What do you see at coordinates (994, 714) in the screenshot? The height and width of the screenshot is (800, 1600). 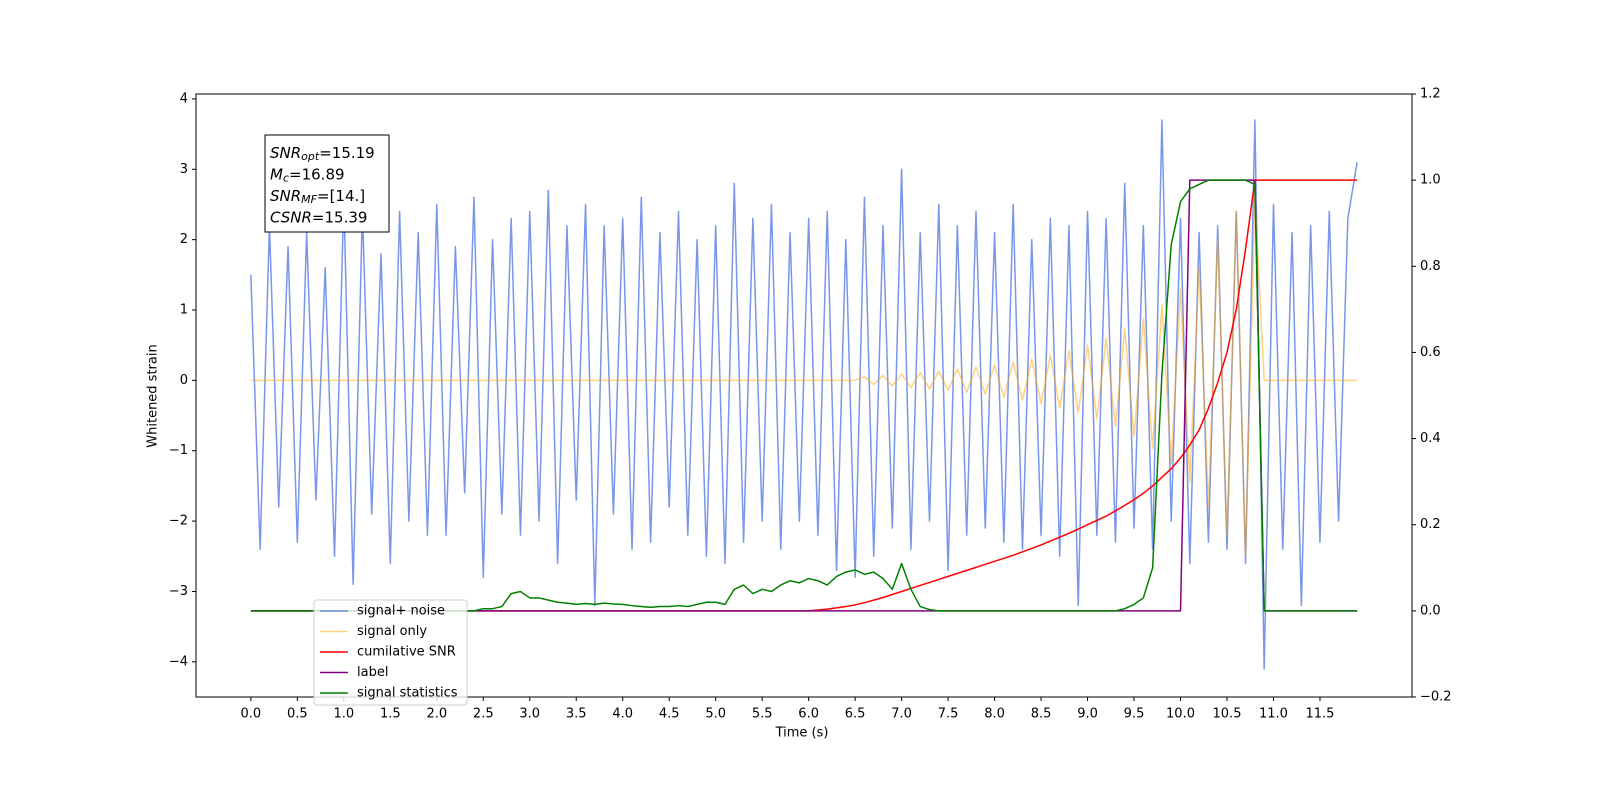 I see `x-tick-label: 8.0` at bounding box center [994, 714].